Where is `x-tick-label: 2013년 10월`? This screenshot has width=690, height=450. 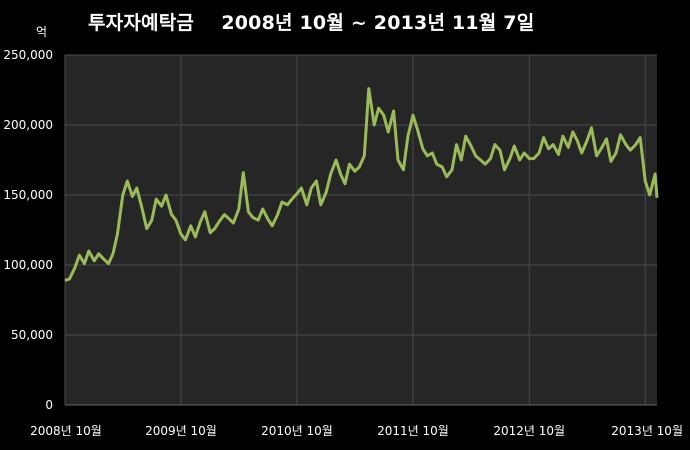 x-tick-label: 2013년 10월 is located at coordinates (647, 431).